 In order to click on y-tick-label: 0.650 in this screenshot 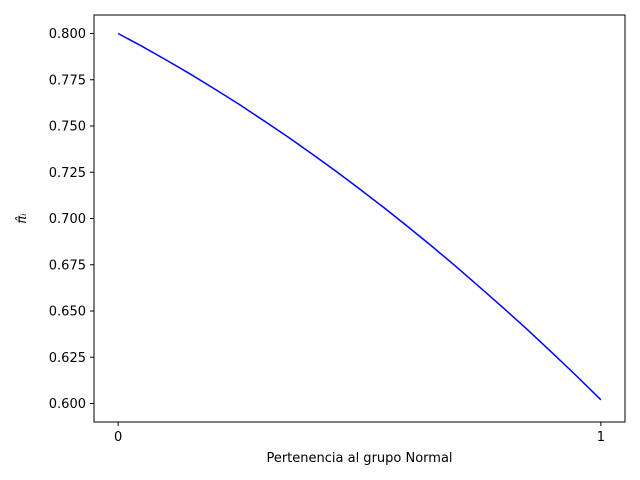, I will do `click(67, 312)`.